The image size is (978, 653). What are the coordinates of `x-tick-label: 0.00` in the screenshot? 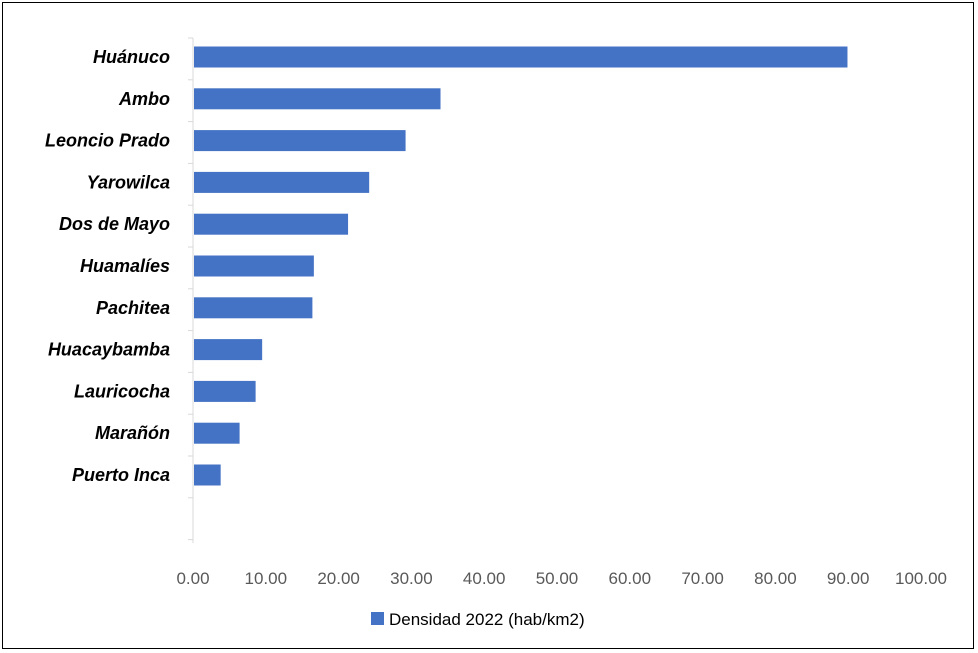 It's located at (192, 578).